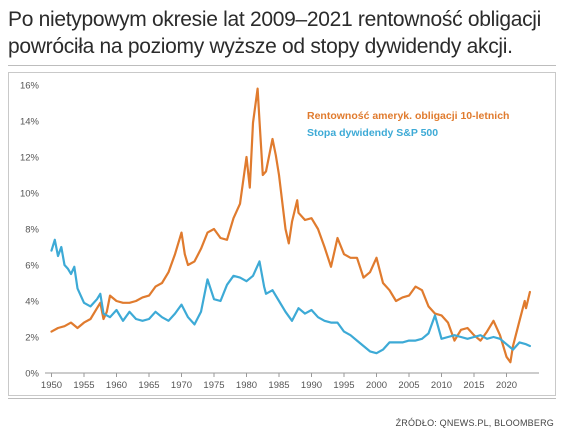 The height and width of the screenshot is (441, 564). I want to click on legend-entry: Stopa dywidendy S&P 500, so click(372, 133).